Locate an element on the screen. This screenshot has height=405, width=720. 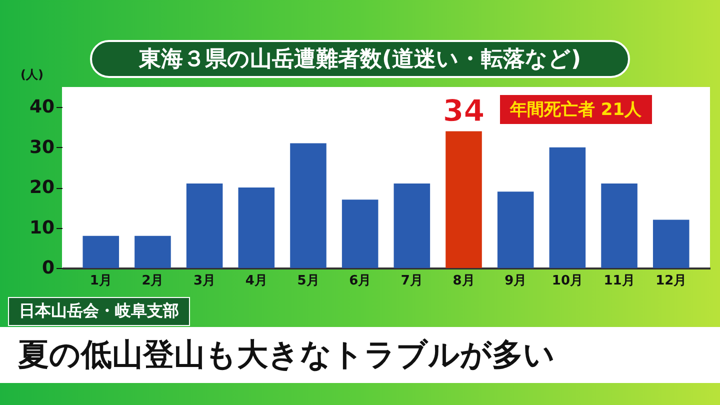
y-tick-label: 10 is located at coordinates (41, 227).